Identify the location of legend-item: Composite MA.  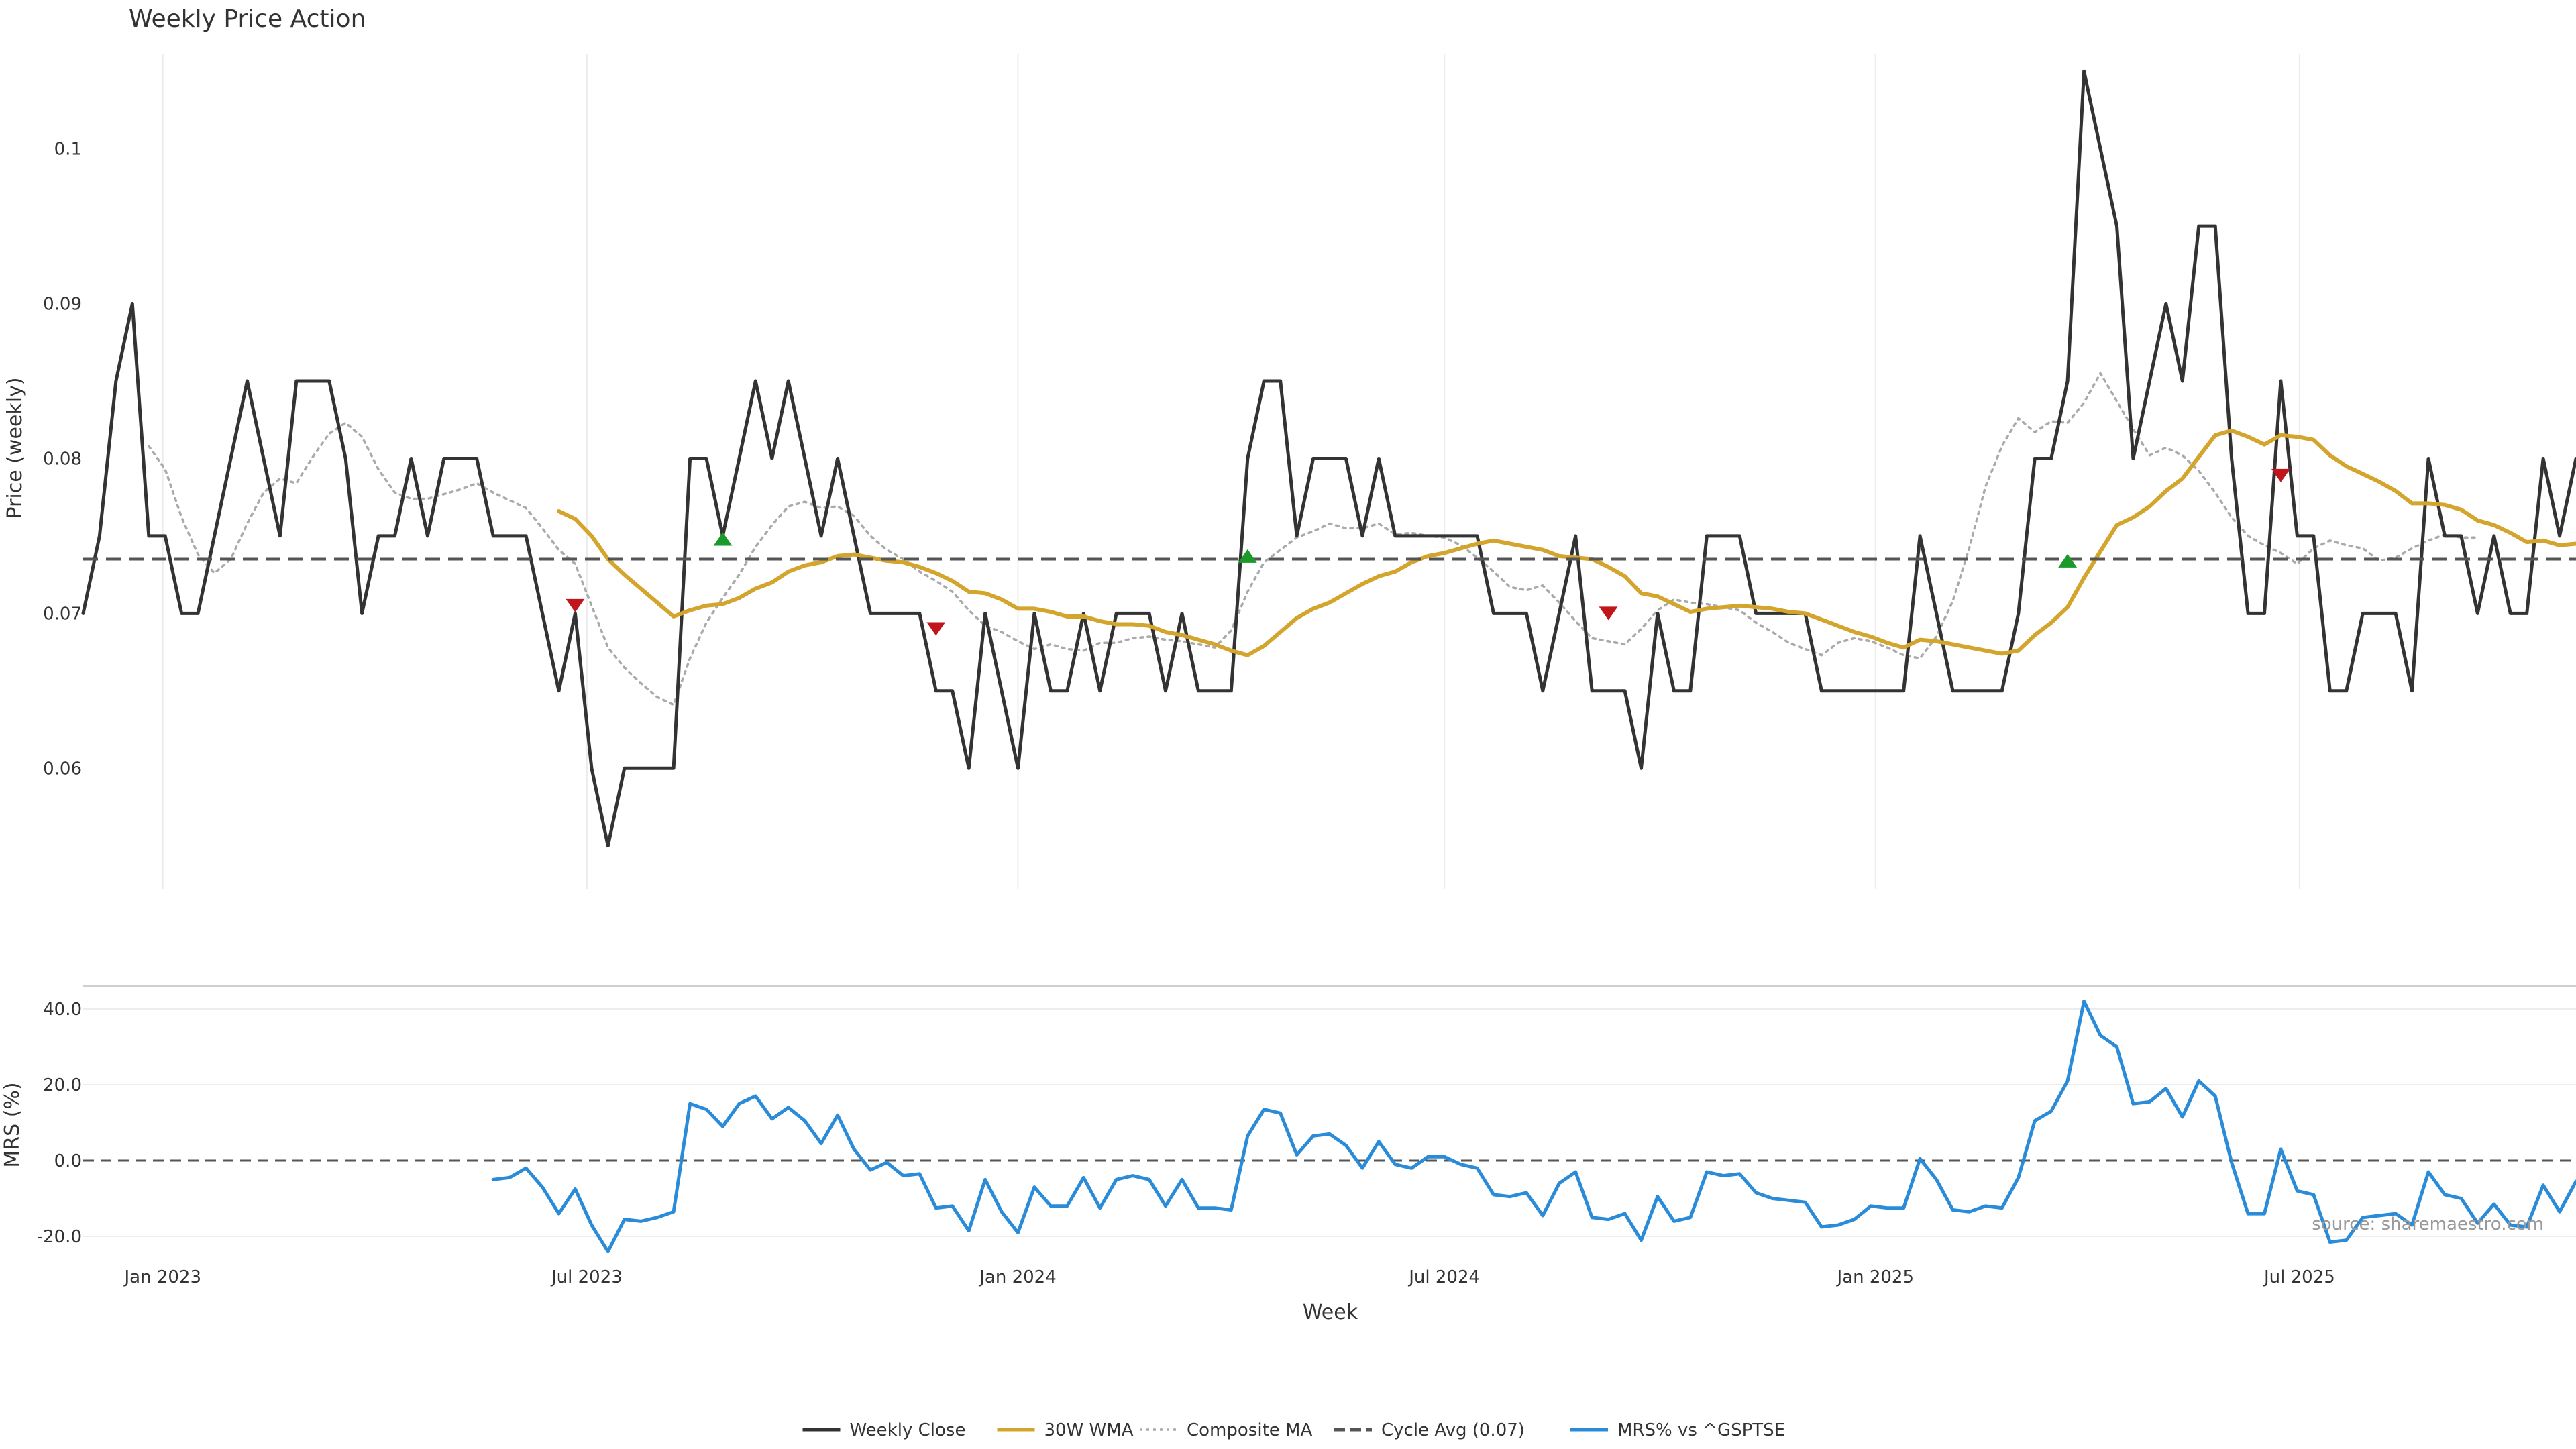
(1226, 1430).